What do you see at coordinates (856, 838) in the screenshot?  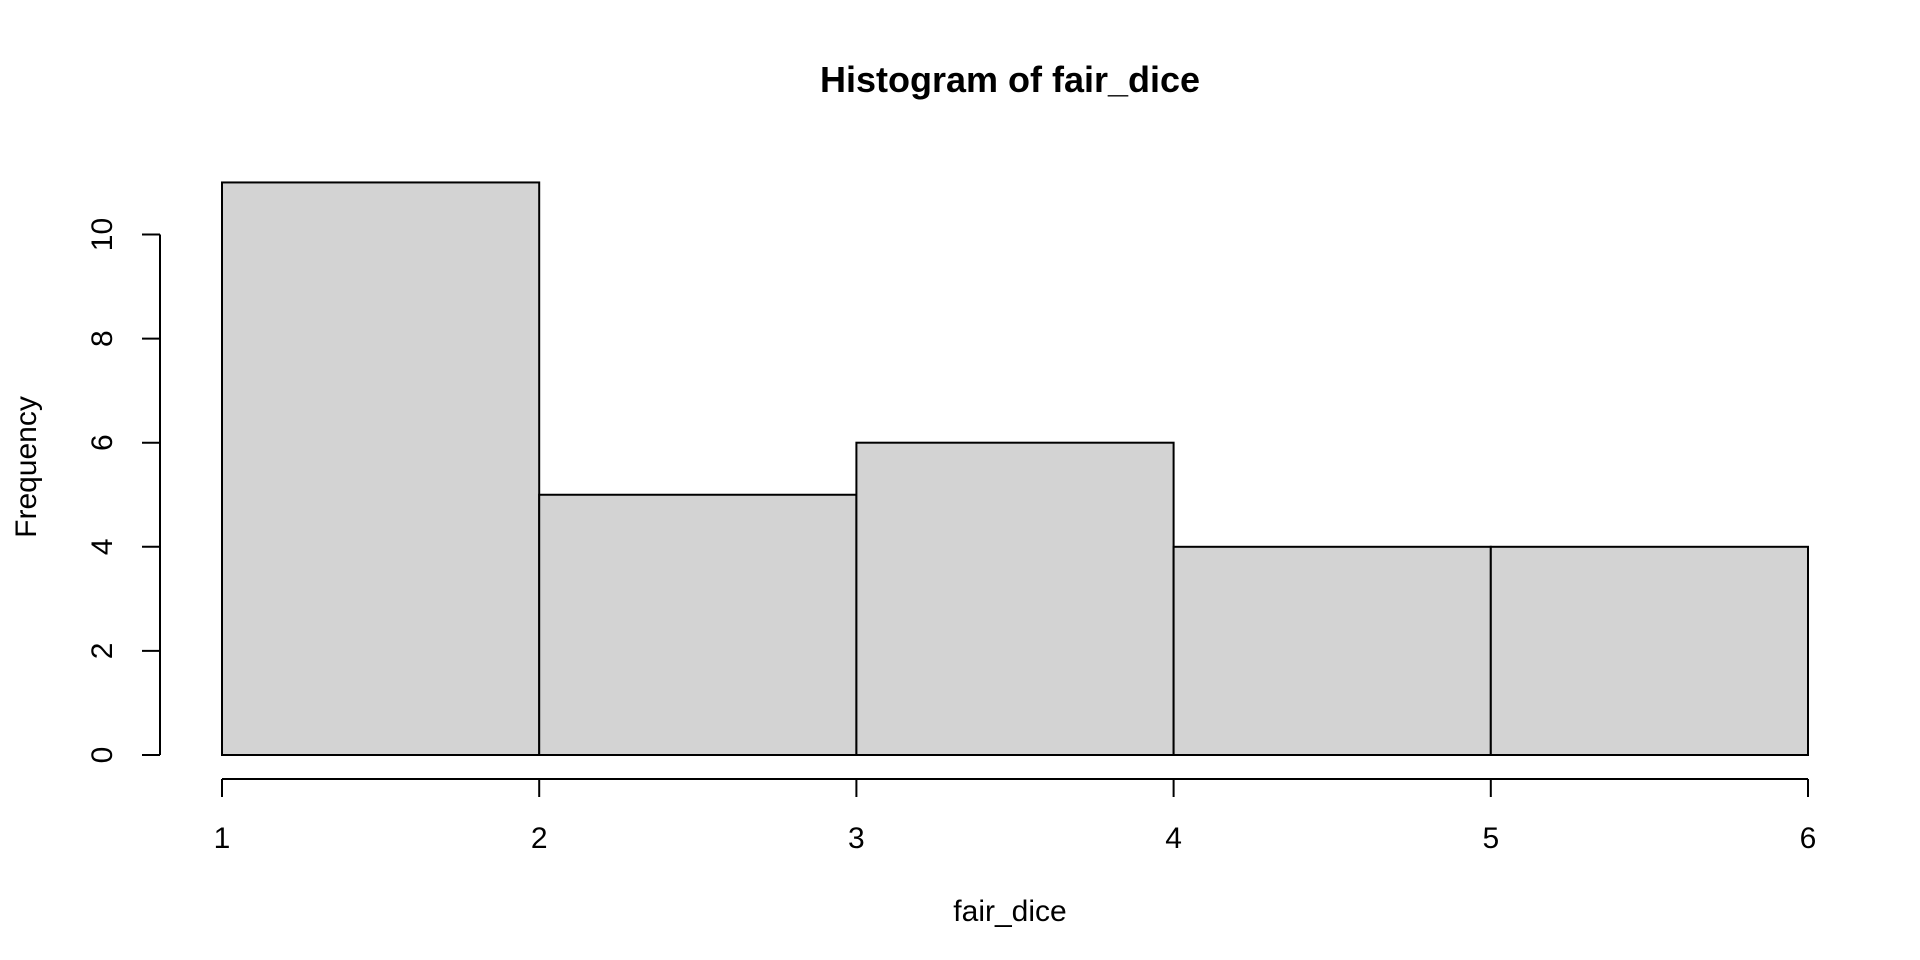 I see `x-tick-label-3: 3` at bounding box center [856, 838].